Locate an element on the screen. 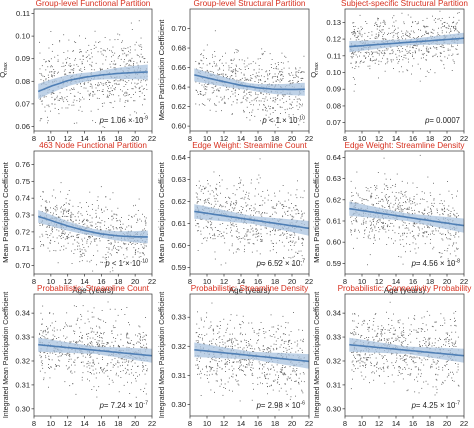  x-tick-label: 18 is located at coordinates (430, 138).